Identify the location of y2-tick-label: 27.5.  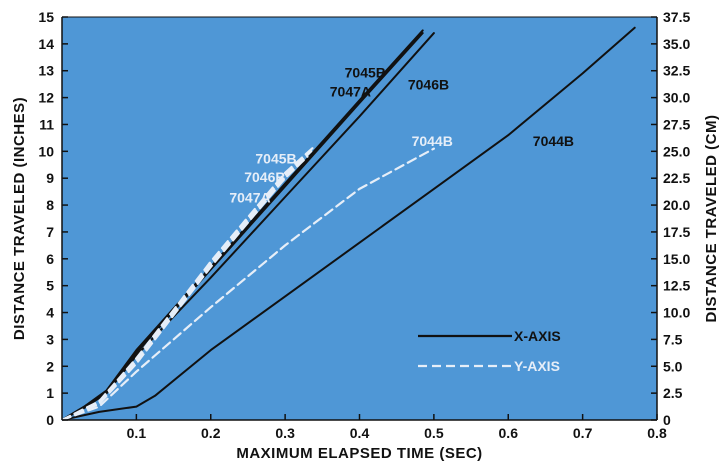
(676, 124).